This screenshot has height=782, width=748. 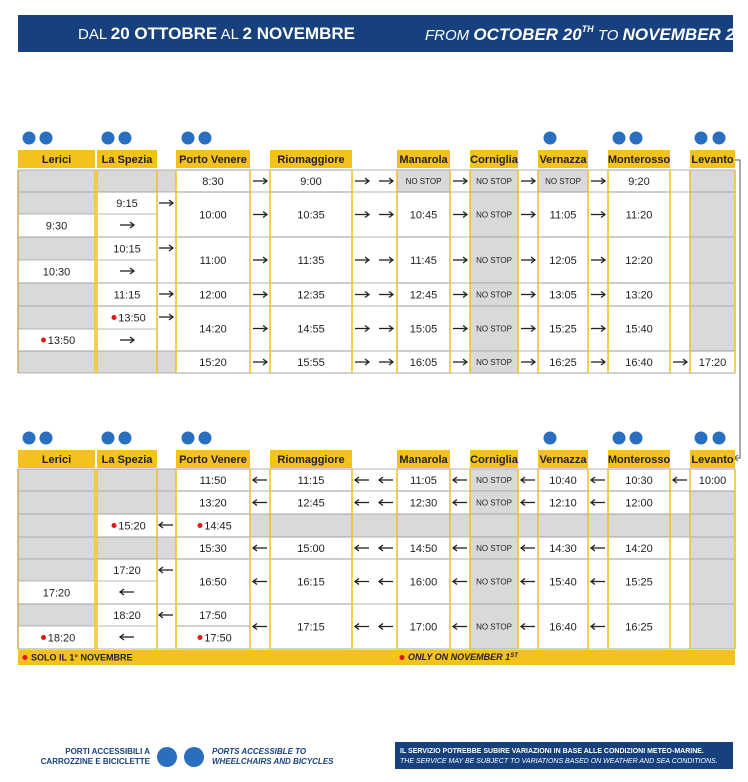 I want to click on station-name: Manarola, so click(x=423, y=460).